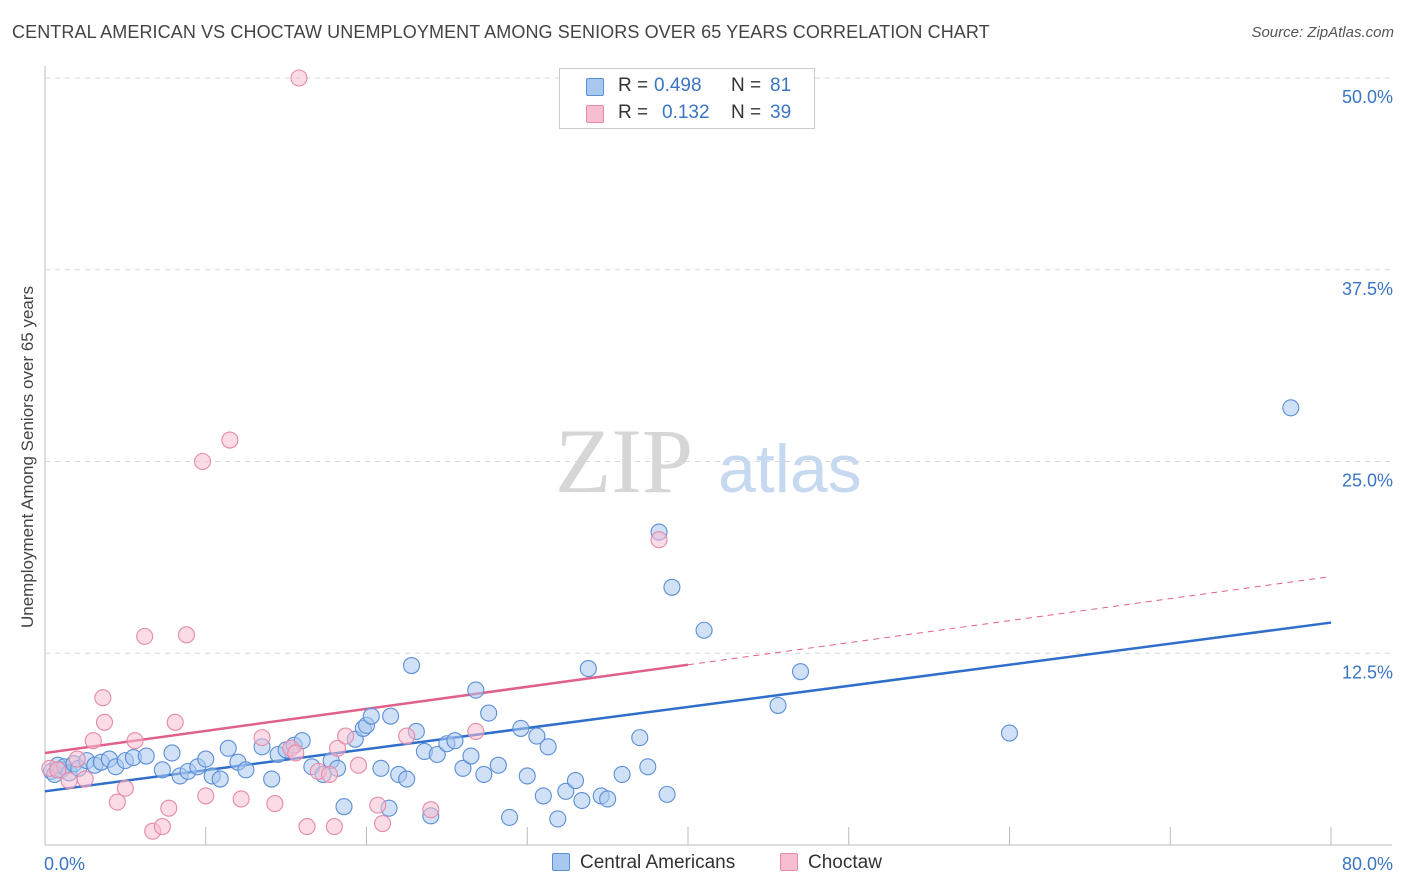  I want to click on x-tick-label: 80.0%, so click(1367, 864).